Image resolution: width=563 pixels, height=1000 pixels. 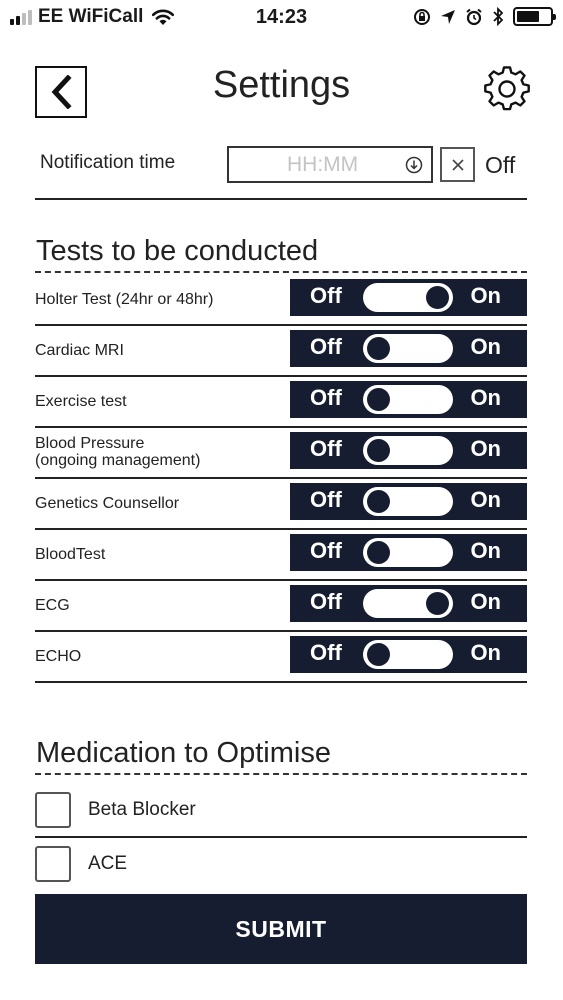 What do you see at coordinates (177, 251) in the screenshot?
I see `tests-section-title: Tests to be conducted` at bounding box center [177, 251].